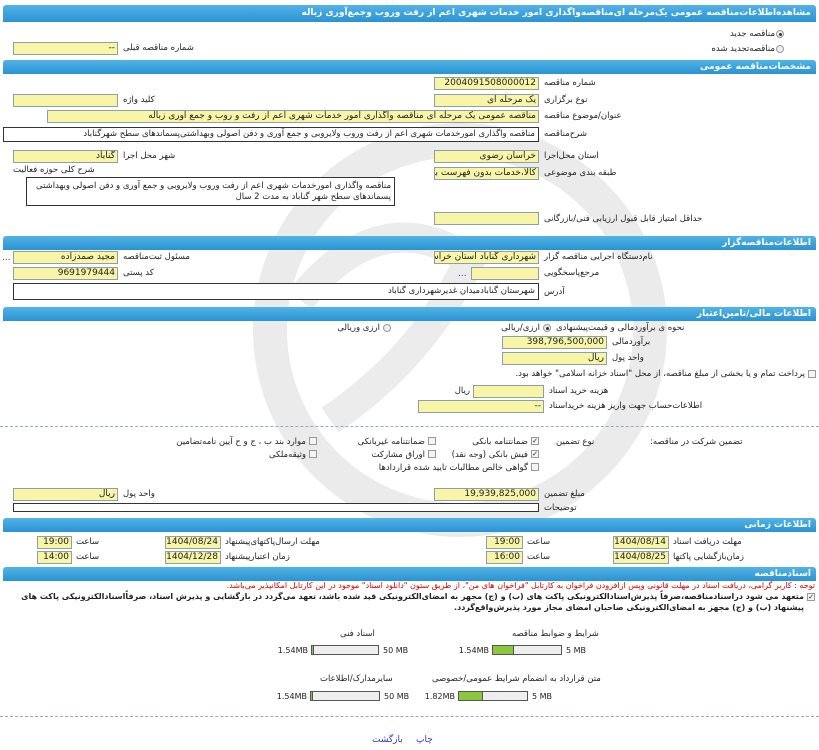 The width and height of the screenshot is (819, 750). What do you see at coordinates (65, 257) in the screenshot?
I see `registrar-field: مجید صمدزاده` at bounding box center [65, 257].